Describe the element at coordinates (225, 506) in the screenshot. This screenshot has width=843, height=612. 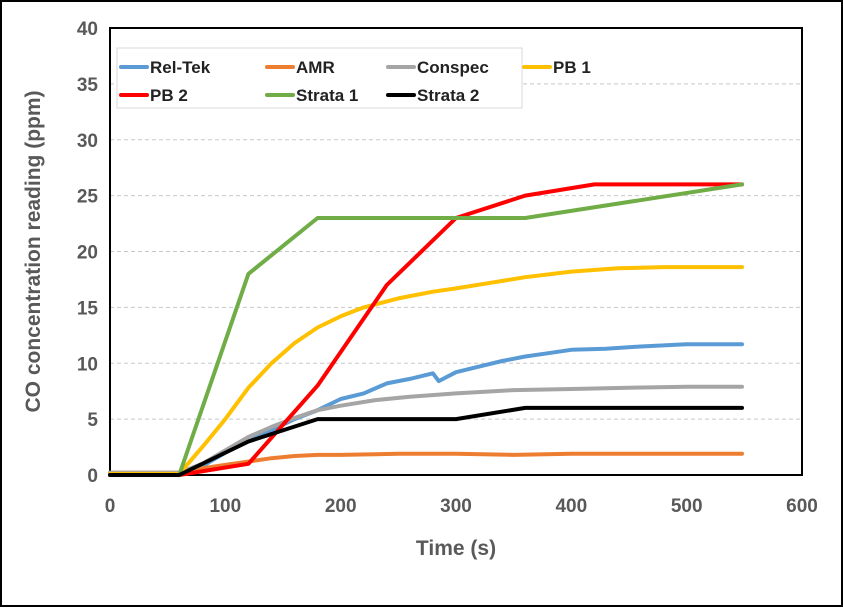
I see `x-tick-label: 100` at that location.